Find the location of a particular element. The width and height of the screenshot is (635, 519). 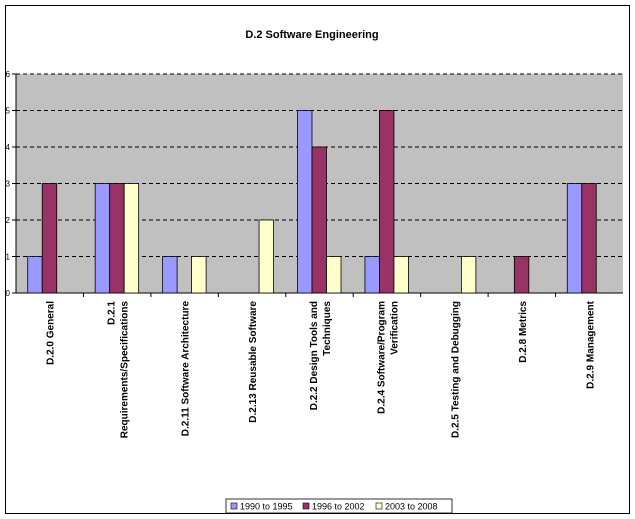

x-tick-label: D.2.8 Metrics is located at coordinates (523, 332).